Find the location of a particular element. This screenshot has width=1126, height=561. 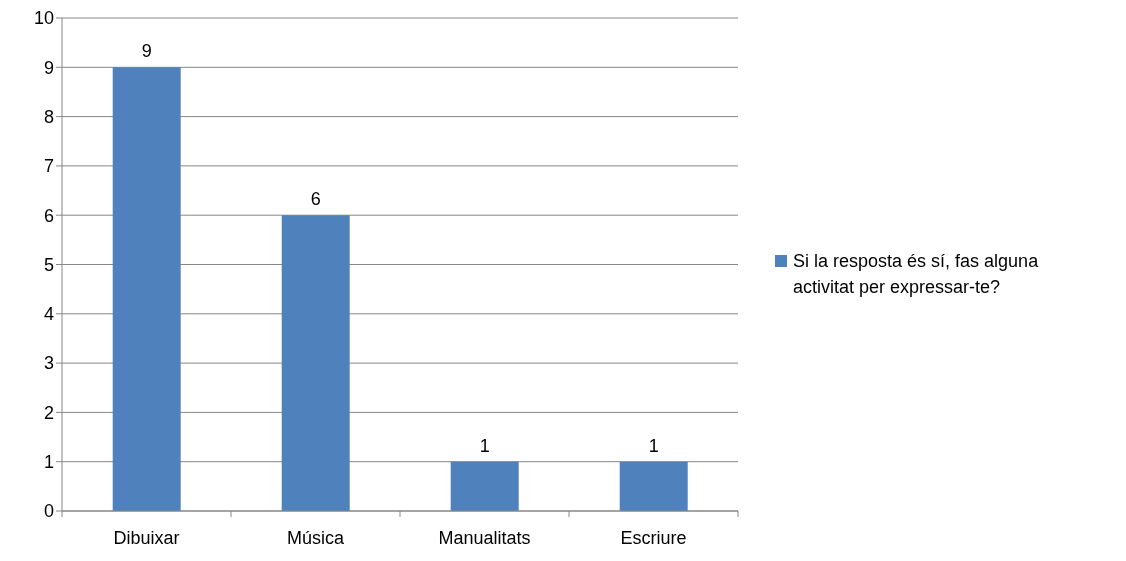

x-tick-label: Manualitats is located at coordinates (484, 537).